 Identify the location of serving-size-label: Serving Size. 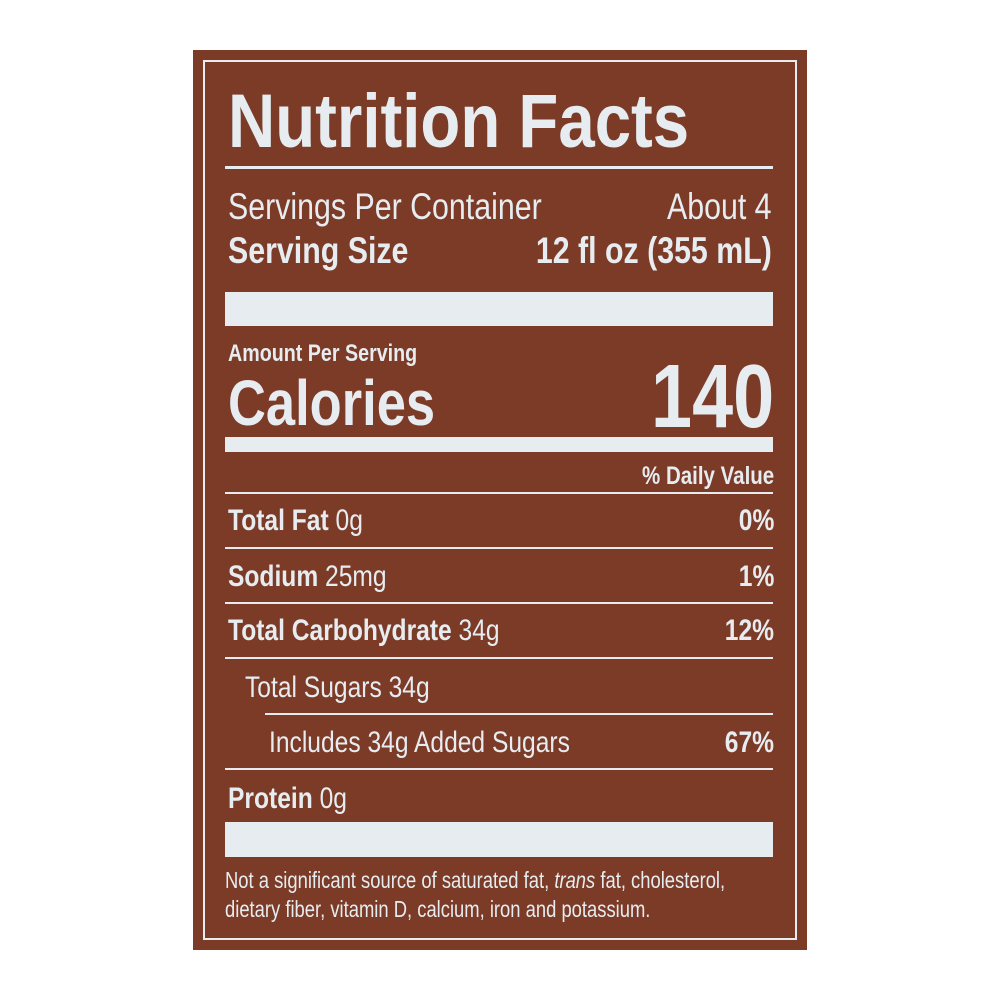
(318, 250).